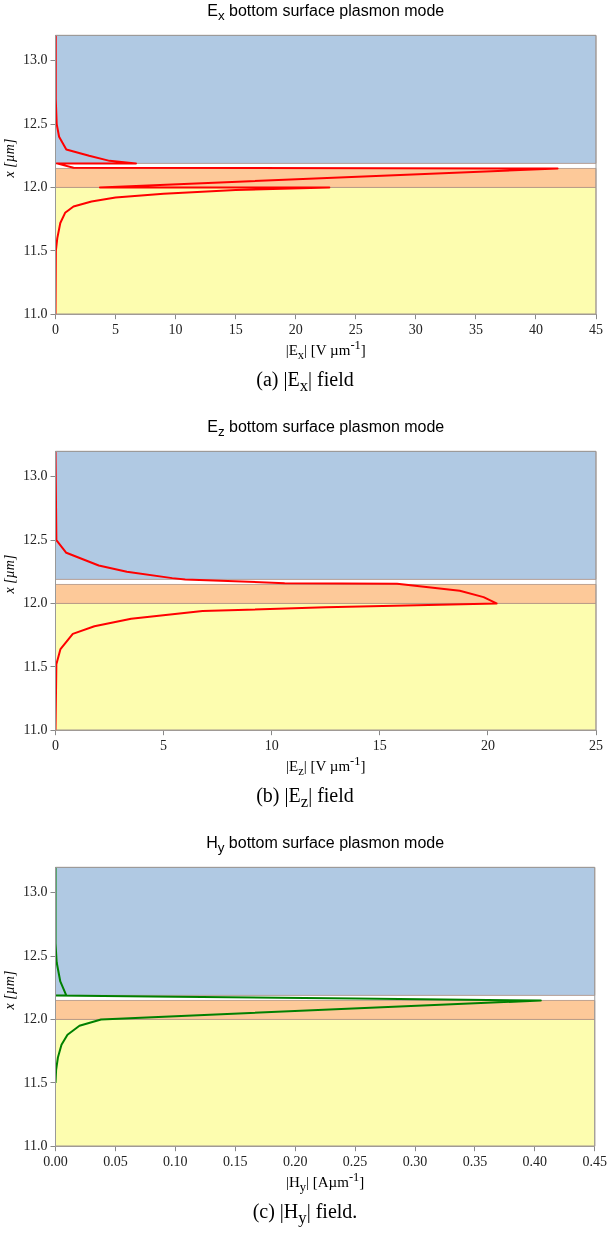 This screenshot has width=610, height=1248. What do you see at coordinates (325, 1182) in the screenshot?
I see `x-axis-title: |H$_{y}$| [Aµm$^{-1}$]` at bounding box center [325, 1182].